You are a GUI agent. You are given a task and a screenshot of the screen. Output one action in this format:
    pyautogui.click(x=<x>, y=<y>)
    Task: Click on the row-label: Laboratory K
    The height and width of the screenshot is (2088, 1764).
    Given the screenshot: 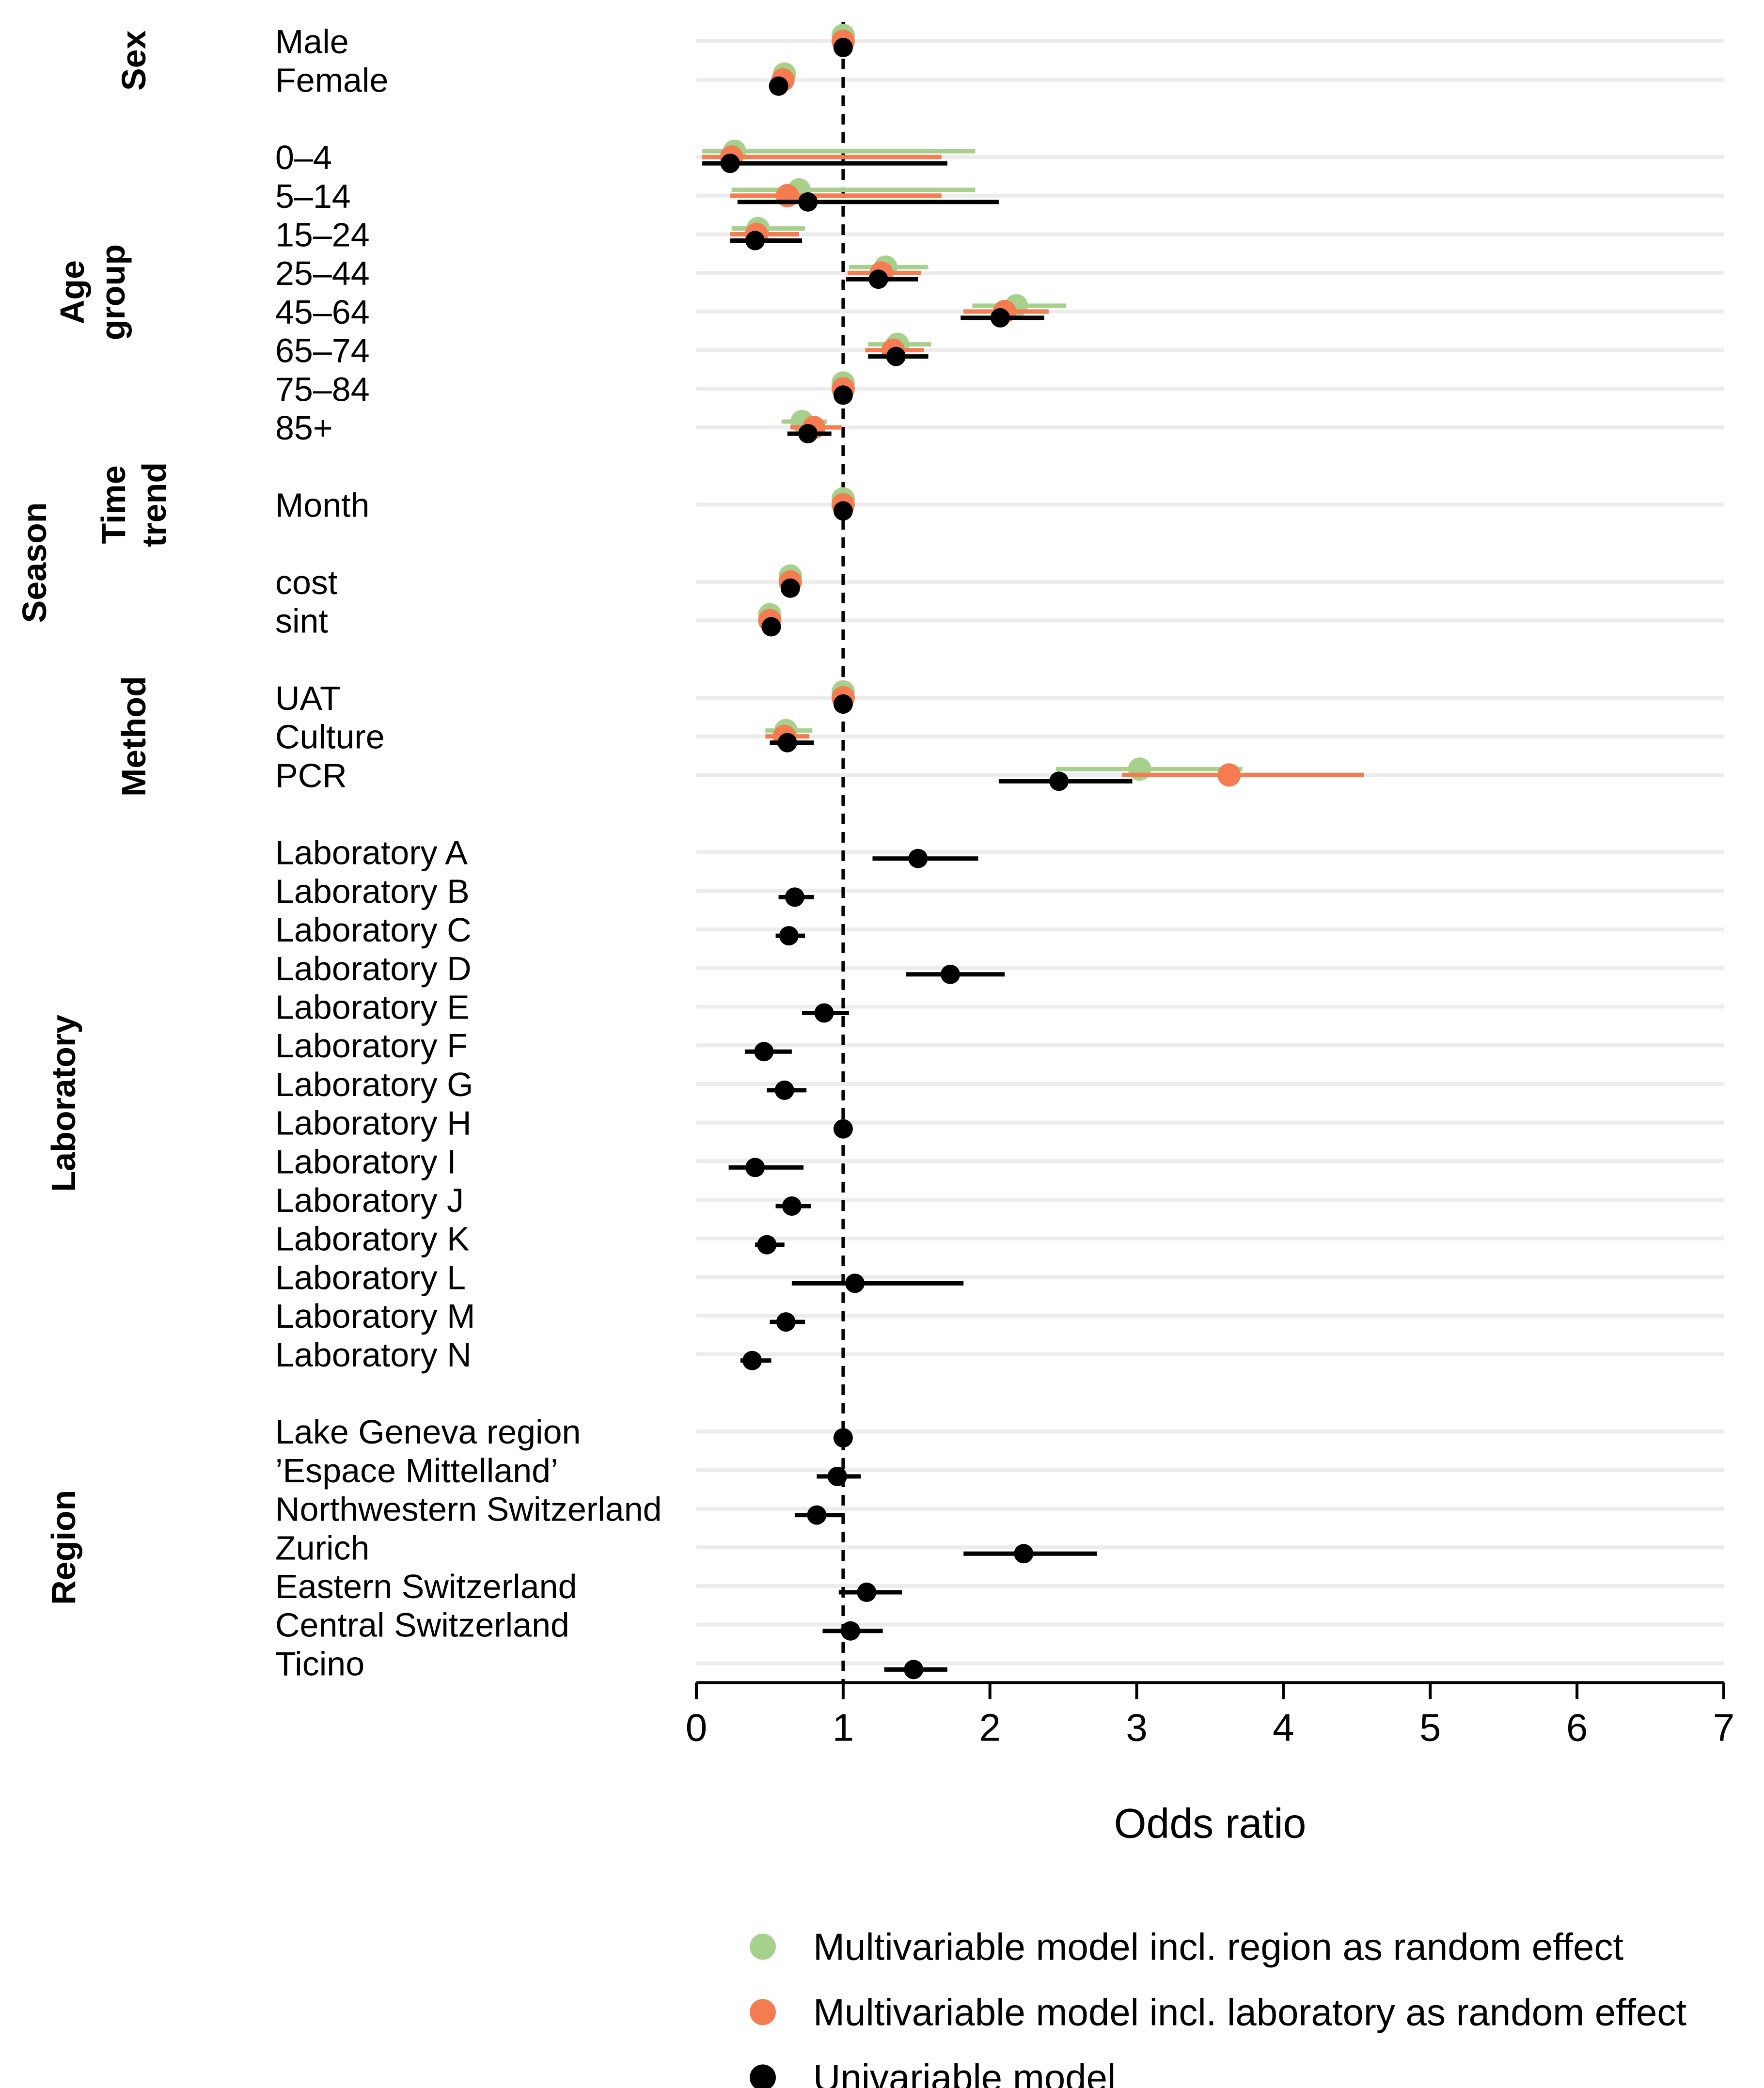 What is the action you would take?
    pyautogui.click(x=373, y=1239)
    